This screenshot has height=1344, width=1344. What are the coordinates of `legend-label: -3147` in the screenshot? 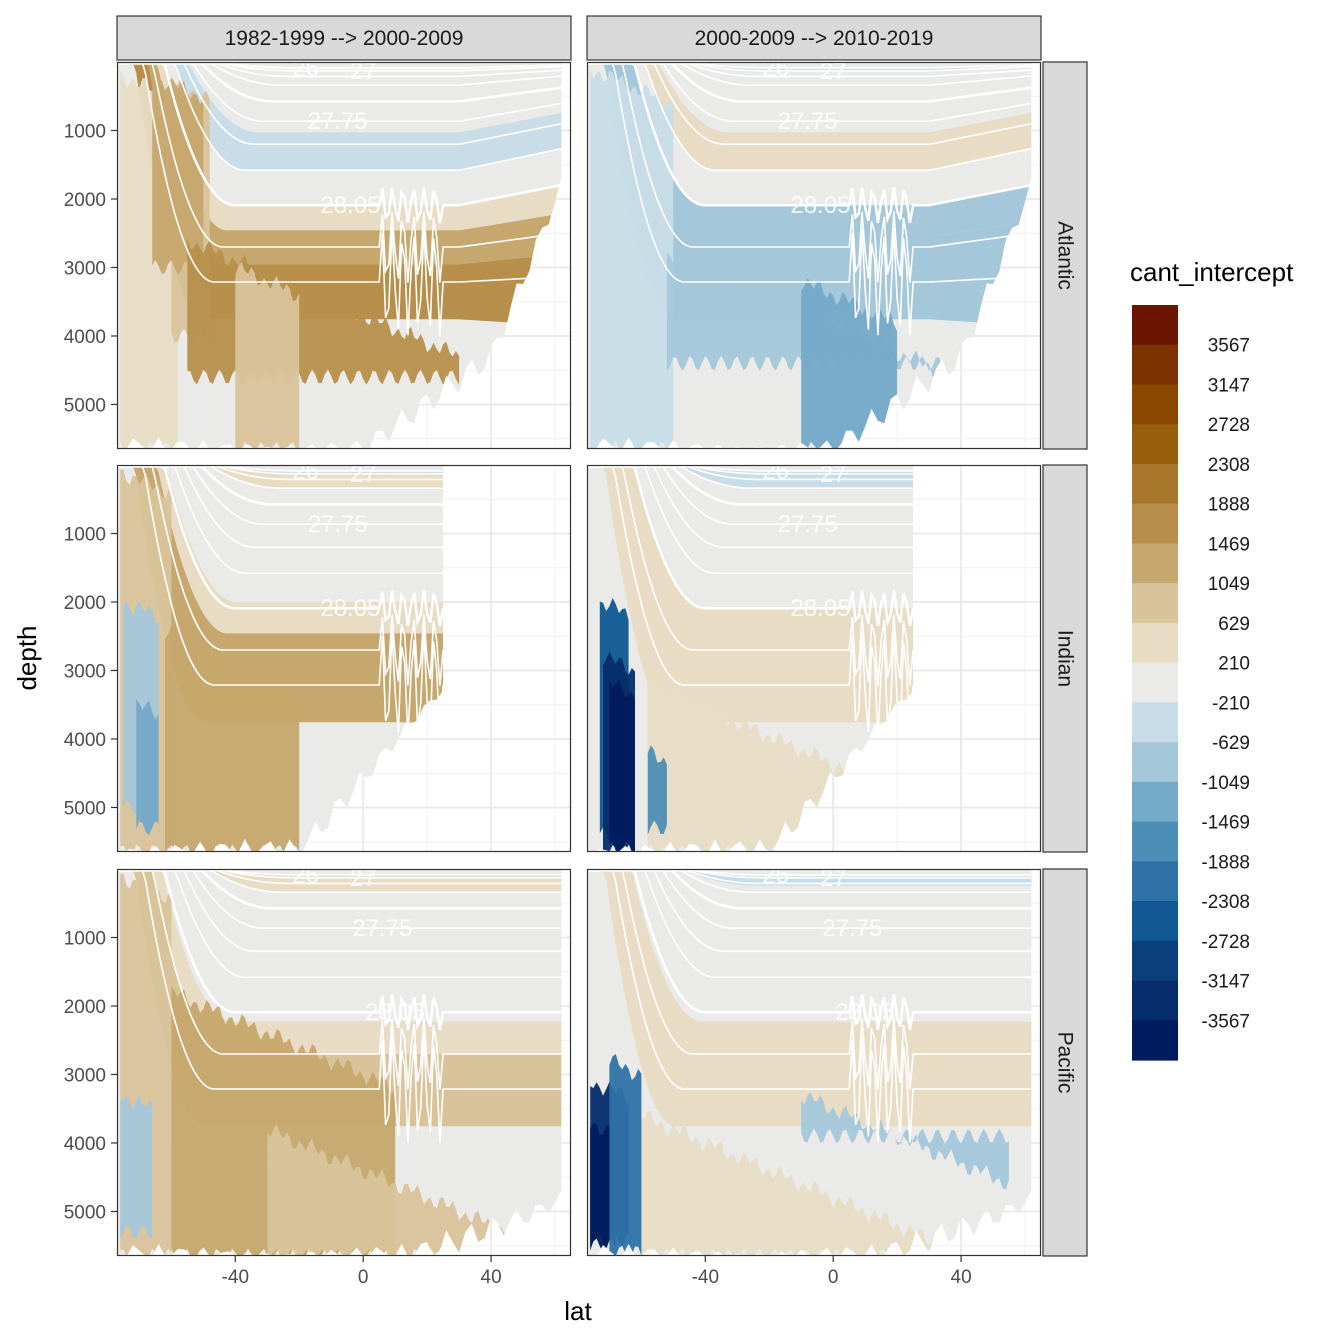 It's located at (1225, 982).